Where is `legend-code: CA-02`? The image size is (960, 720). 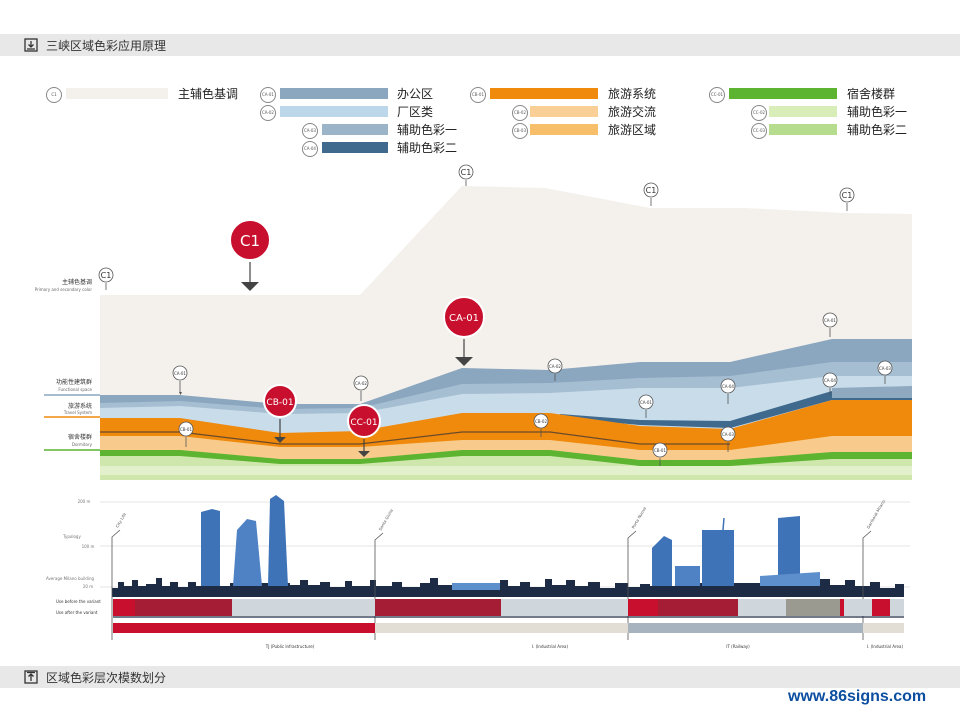 legend-code: CA-02 is located at coordinates (268, 113).